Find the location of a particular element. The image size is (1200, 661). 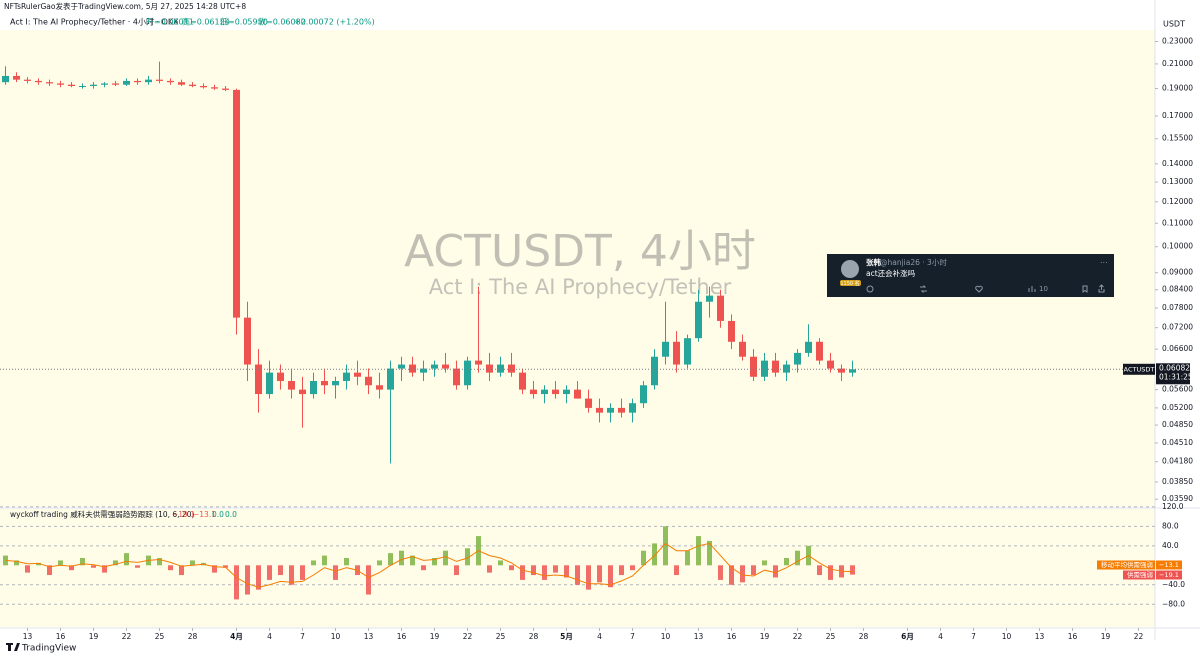

legend-name: 供需强弱 is located at coordinates (1140, 574).